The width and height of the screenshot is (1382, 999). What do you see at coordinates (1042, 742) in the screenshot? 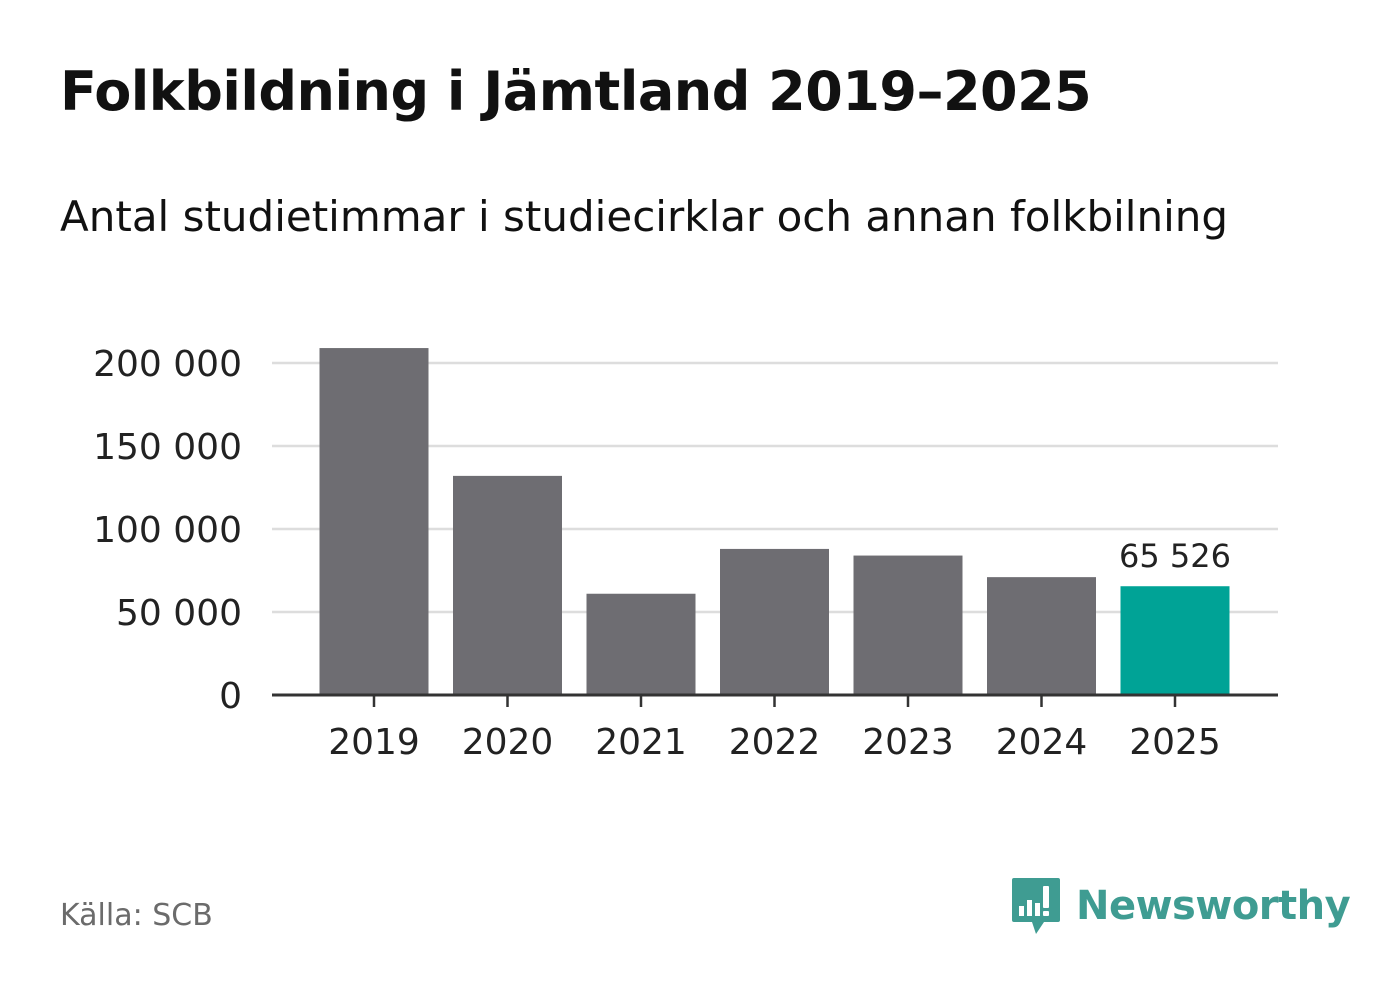
I see `x-tick-label: 2024` at bounding box center [1042, 742].